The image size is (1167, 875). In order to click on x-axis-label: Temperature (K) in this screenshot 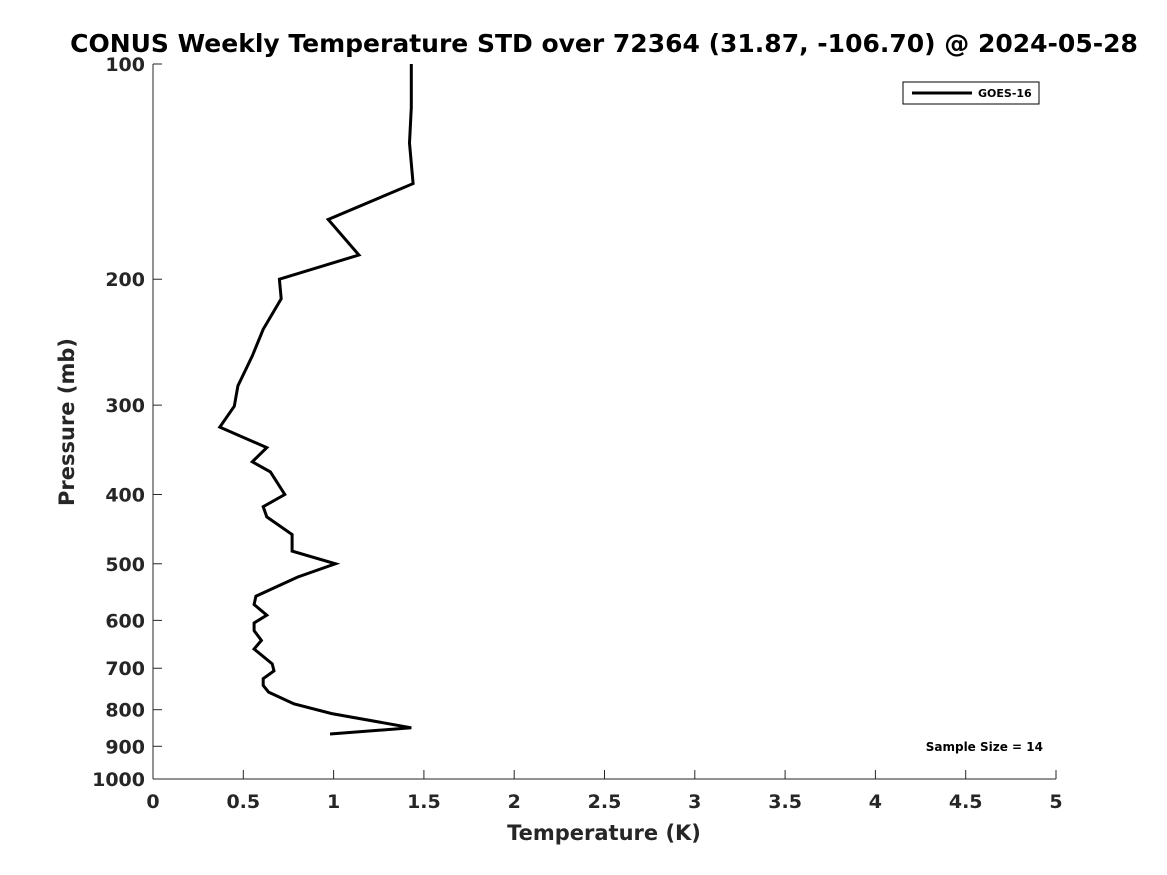, I will do `click(604, 833)`.